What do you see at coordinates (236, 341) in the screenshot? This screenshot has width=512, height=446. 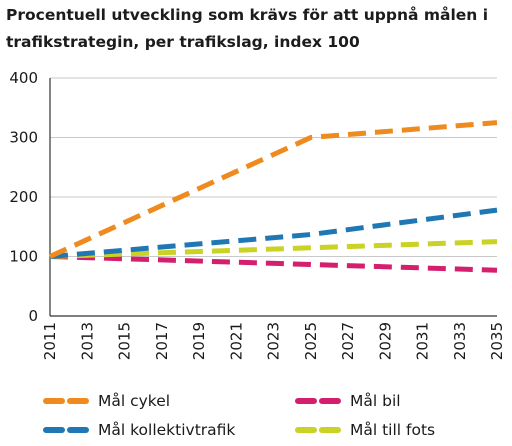 I see `x-tick-label: 2021` at bounding box center [236, 341].